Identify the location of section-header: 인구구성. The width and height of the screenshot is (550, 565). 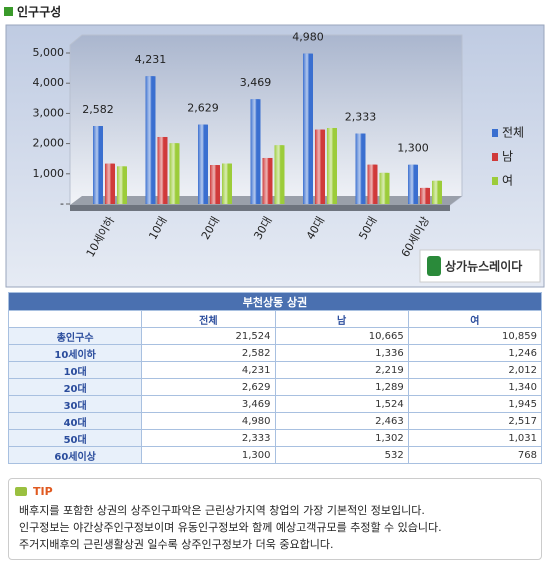
(32, 11).